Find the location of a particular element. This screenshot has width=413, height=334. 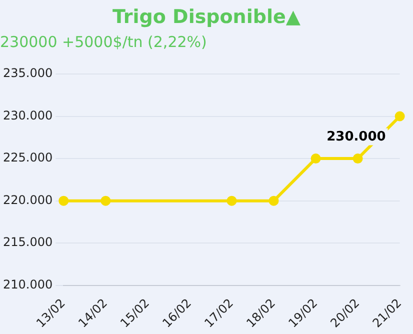

y-tick-label: 225.000 is located at coordinates (28, 157).